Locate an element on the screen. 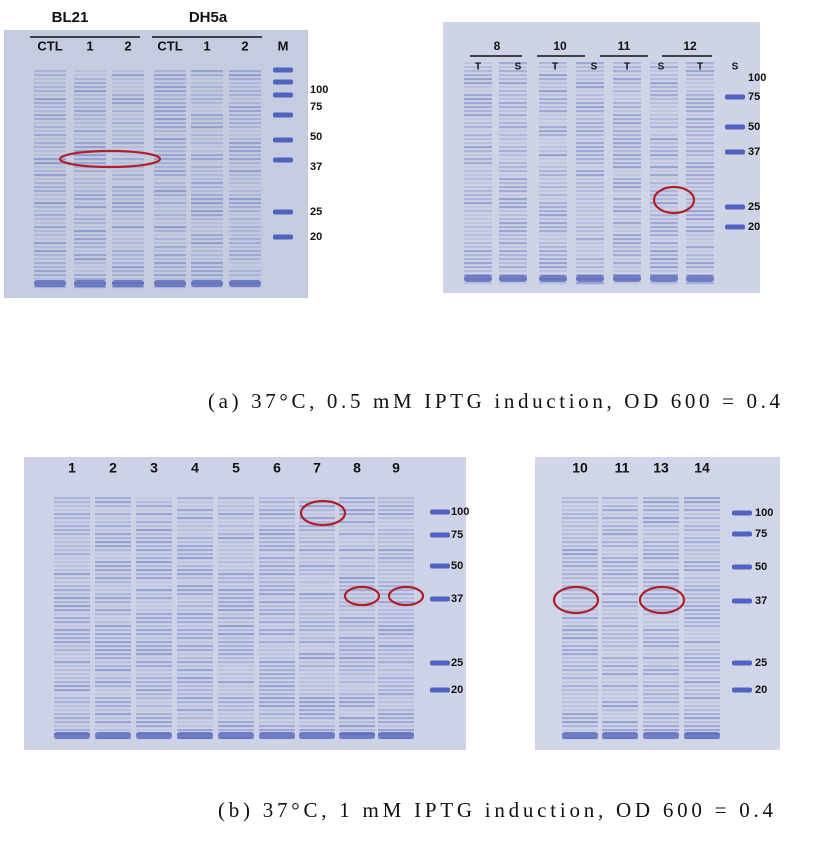  dye-front is located at coordinates (664, 278).